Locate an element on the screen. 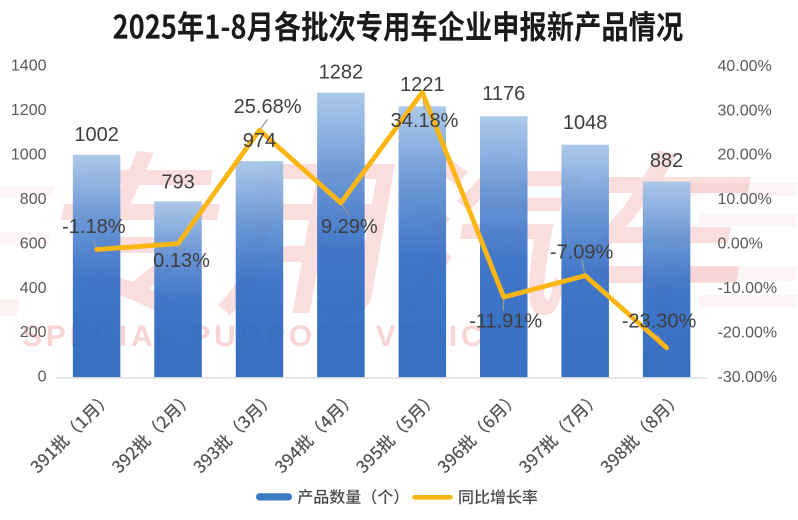 Image resolution: width=798 pixels, height=520 pixels. svg-text: 9.29% is located at coordinates (349, 227).